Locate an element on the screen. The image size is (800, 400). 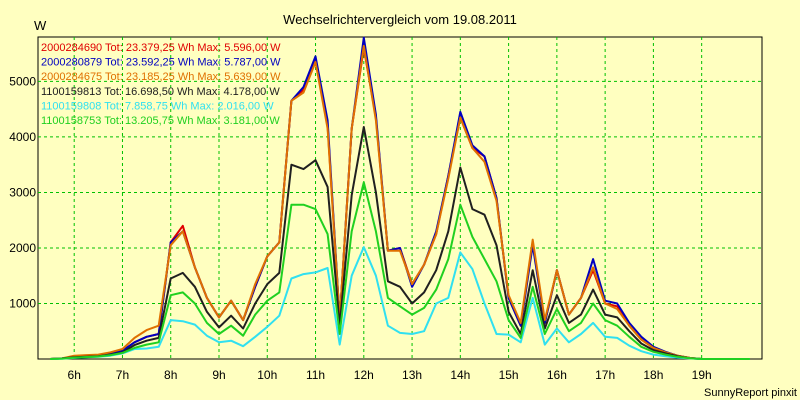
y-tick-label: 3000 is located at coordinates (22, 192).